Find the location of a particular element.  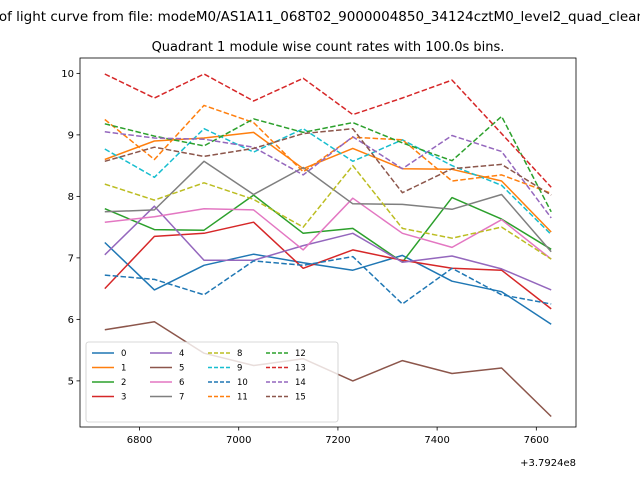

x-offset-label: +3.7924e8 is located at coordinates (548, 463).